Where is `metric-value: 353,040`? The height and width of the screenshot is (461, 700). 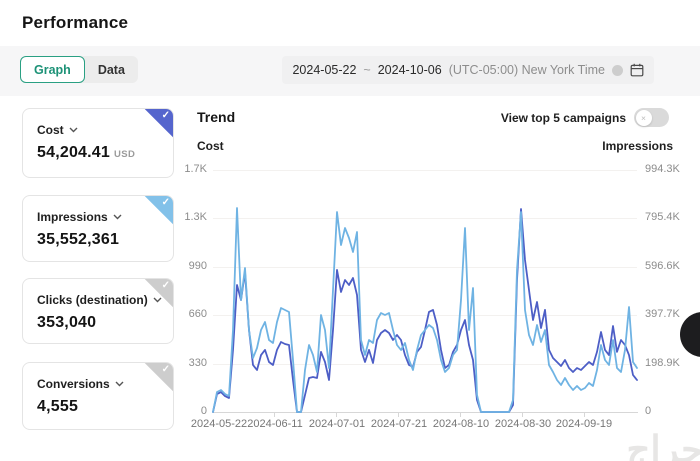 metric-value: 353,040 is located at coordinates (67, 322).